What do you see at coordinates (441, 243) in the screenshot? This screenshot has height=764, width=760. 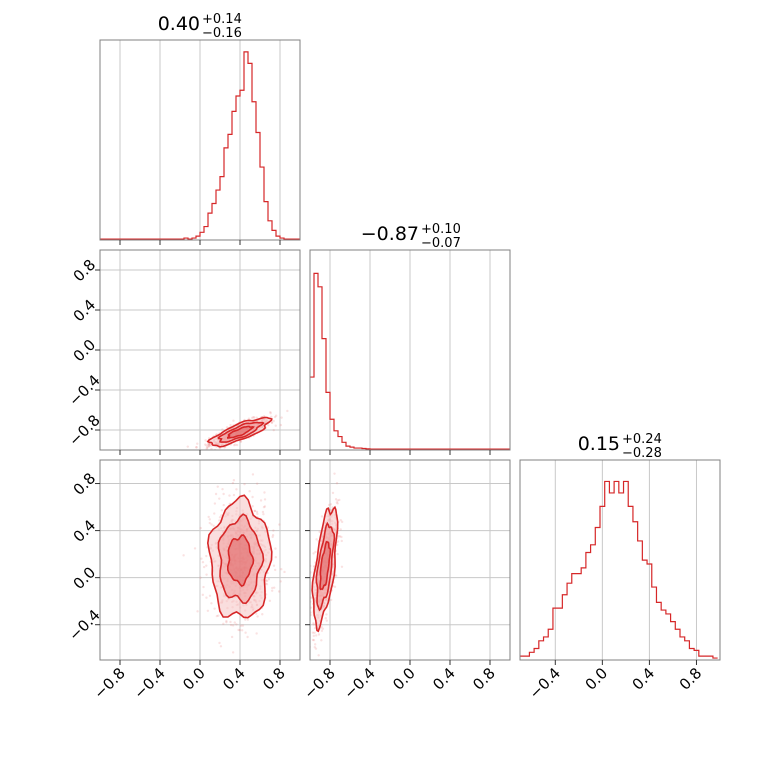 I see `title-p1-minus: −0.07` at bounding box center [441, 243].